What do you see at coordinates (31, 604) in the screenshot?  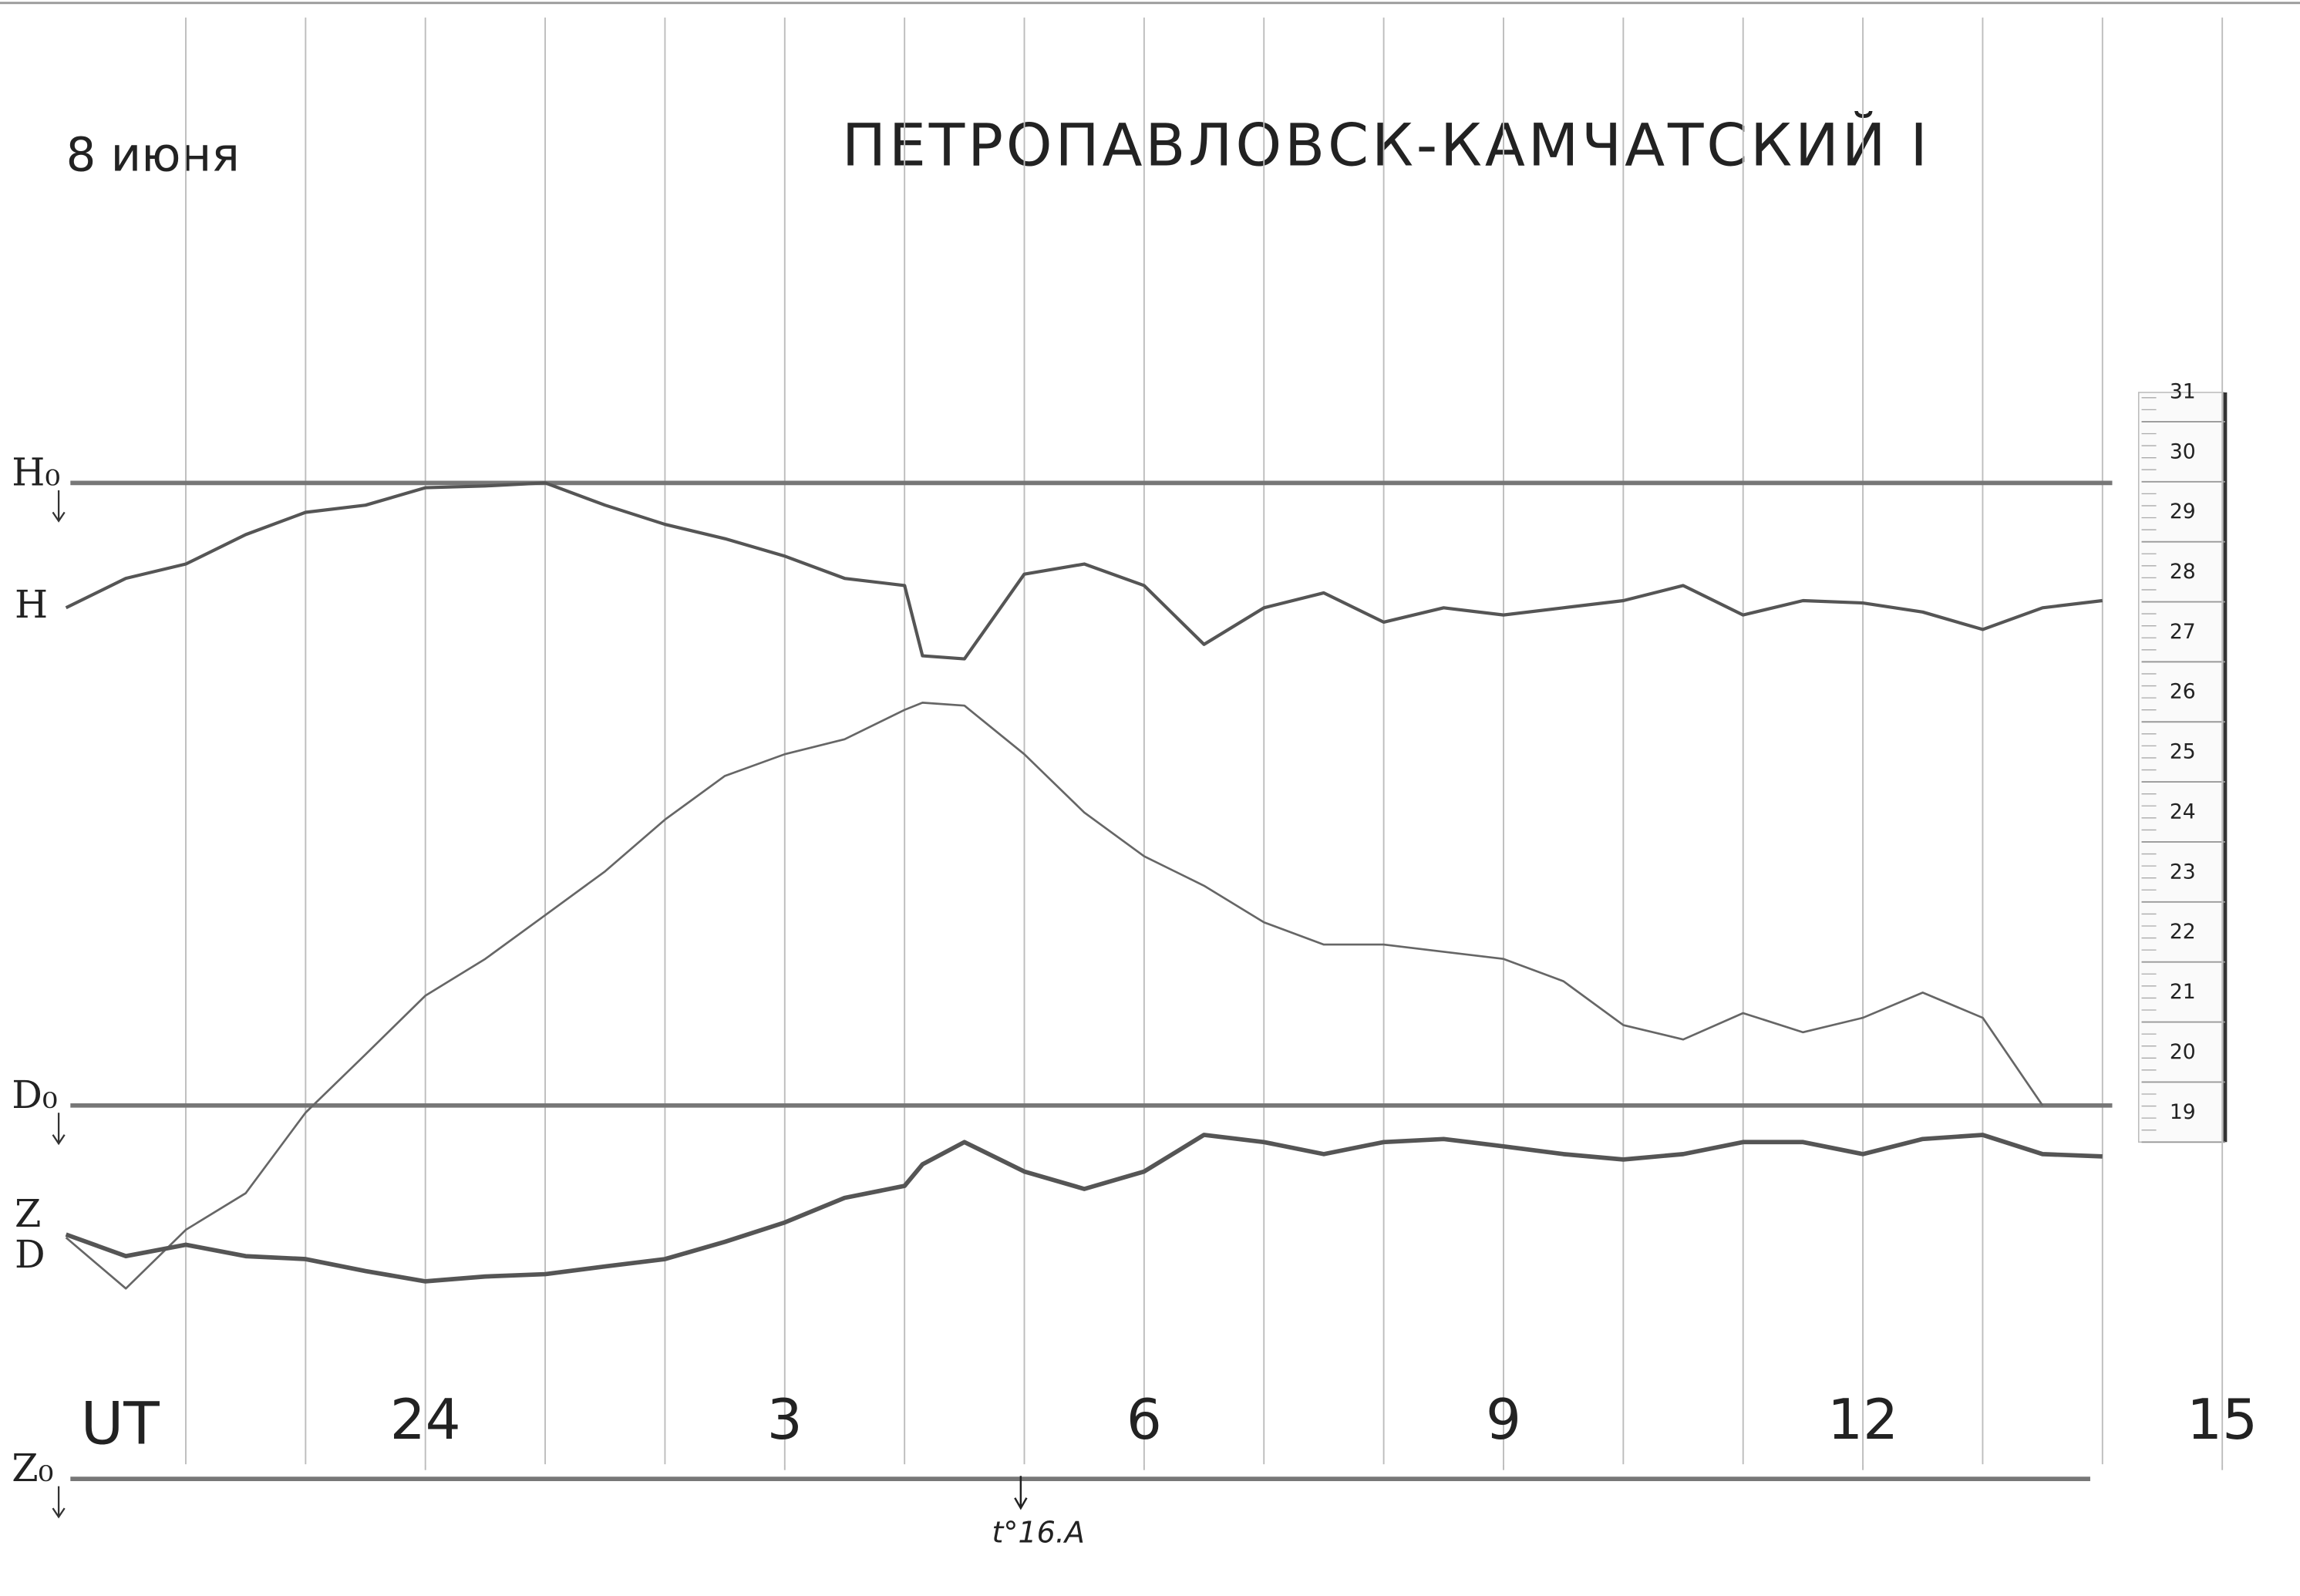 I see `trace-label: H` at bounding box center [31, 604].